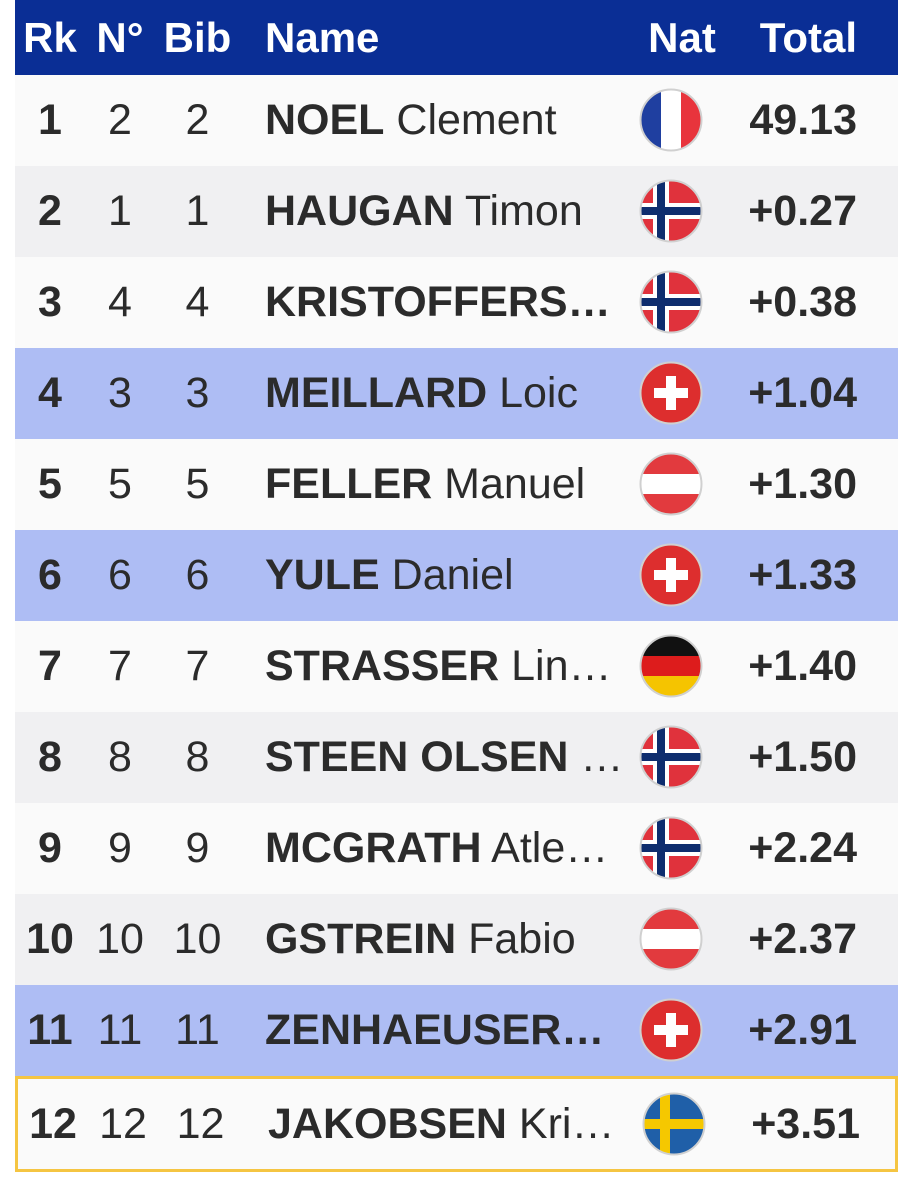  I want to click on table-row: 9 9 9 MCGRATH Atle… +2.24, so click(456, 848).